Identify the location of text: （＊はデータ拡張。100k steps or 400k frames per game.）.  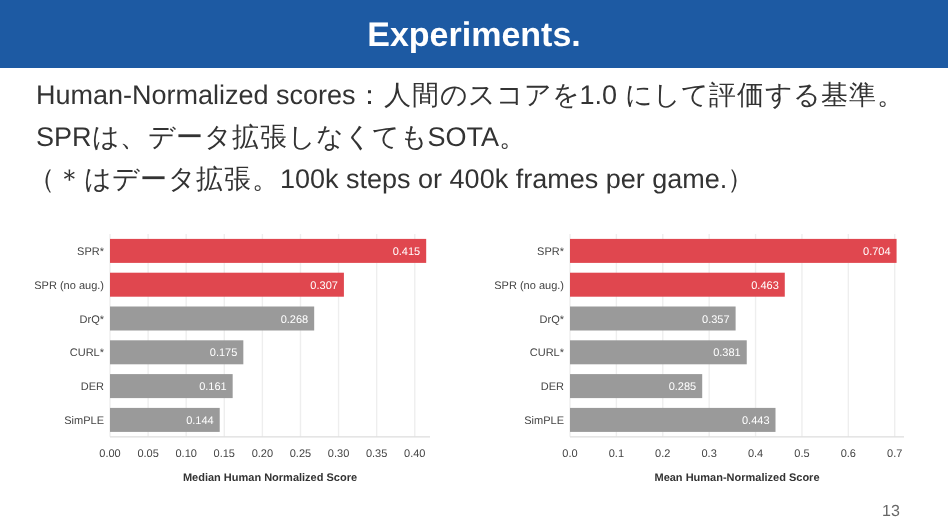
(392, 179).